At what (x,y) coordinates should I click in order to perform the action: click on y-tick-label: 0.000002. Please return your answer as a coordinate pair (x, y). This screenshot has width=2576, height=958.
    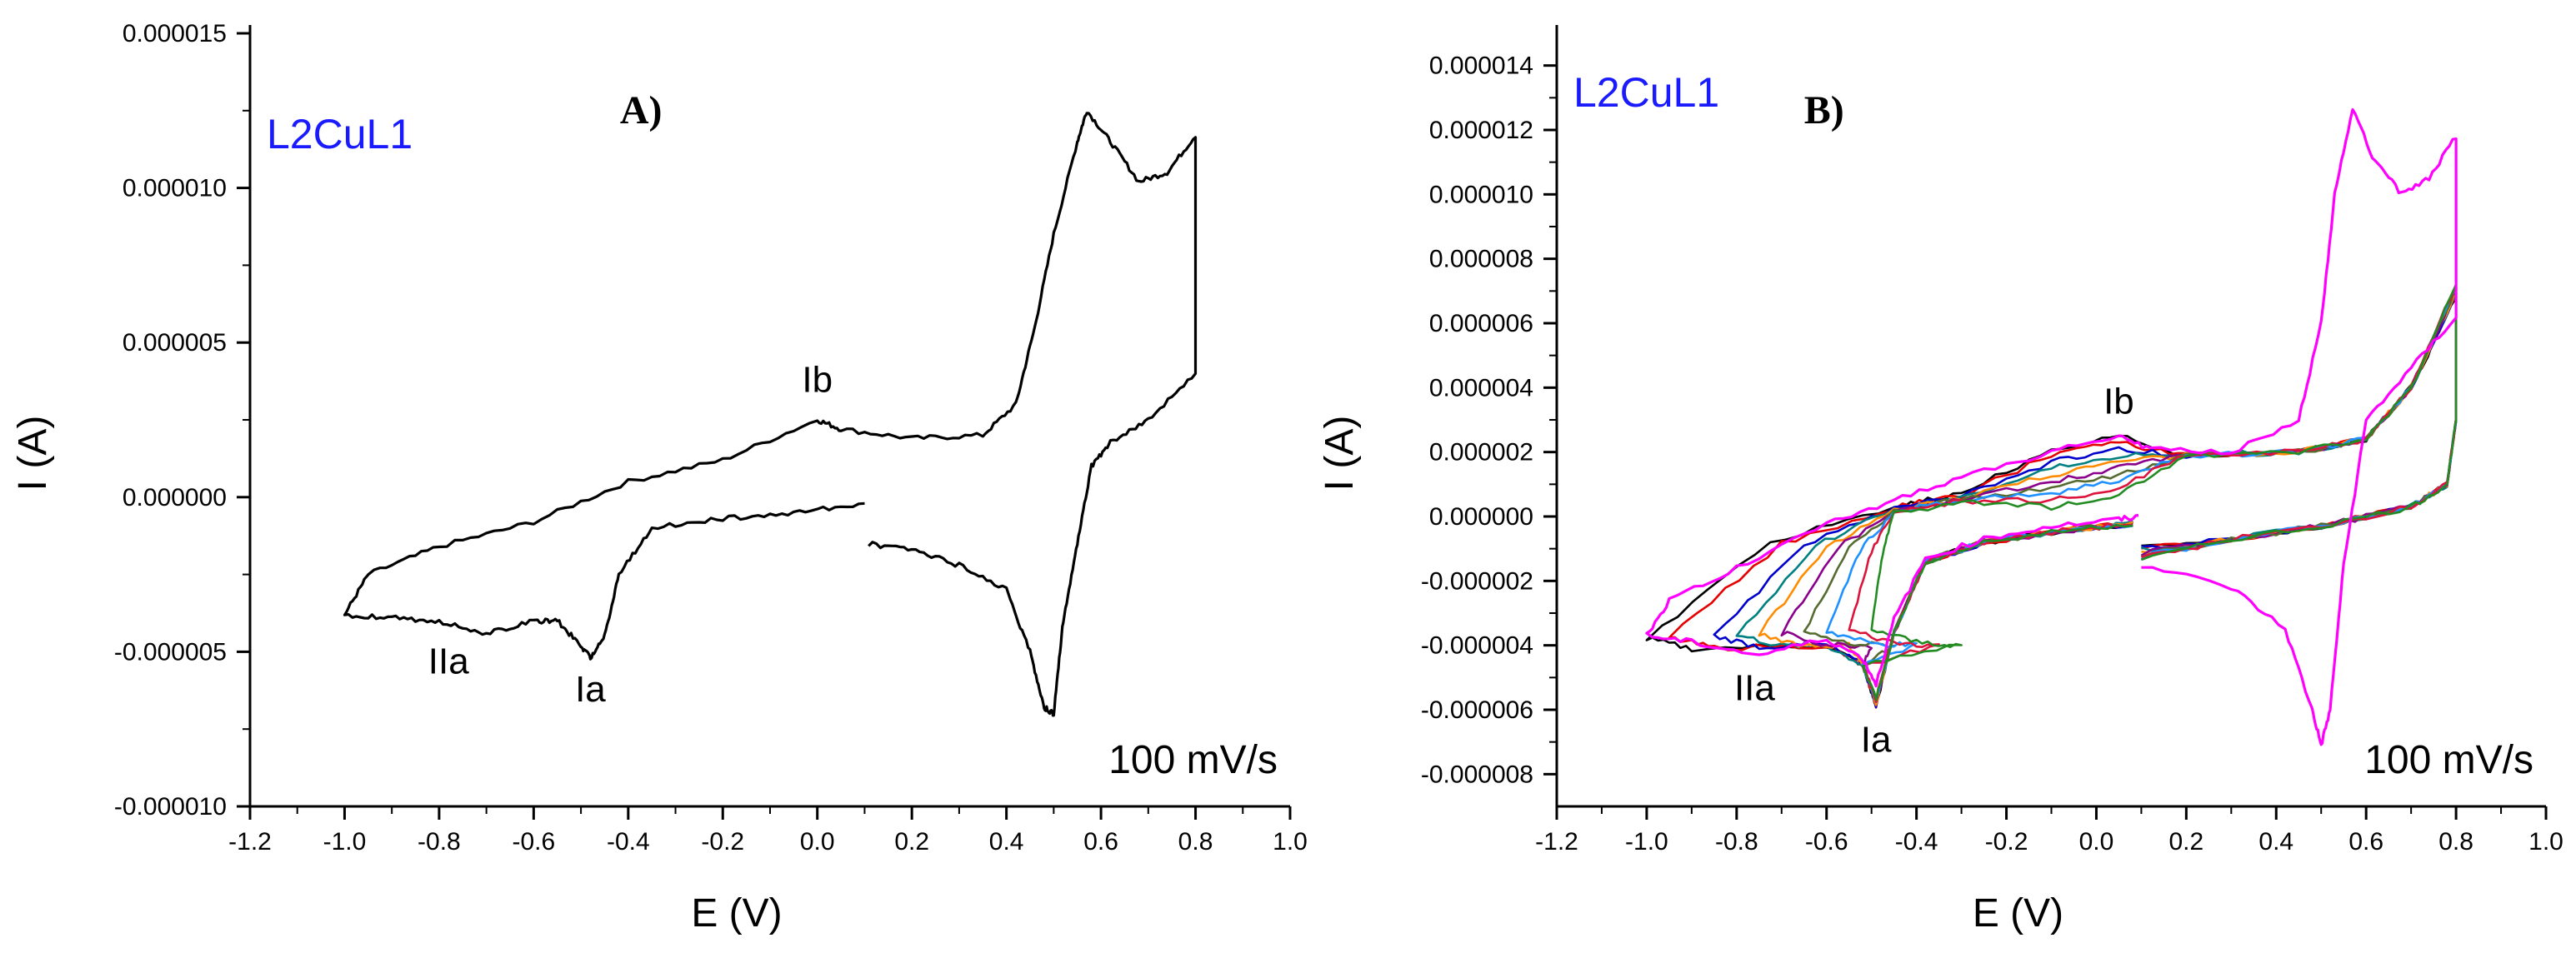
    Looking at the image, I should click on (1481, 453).